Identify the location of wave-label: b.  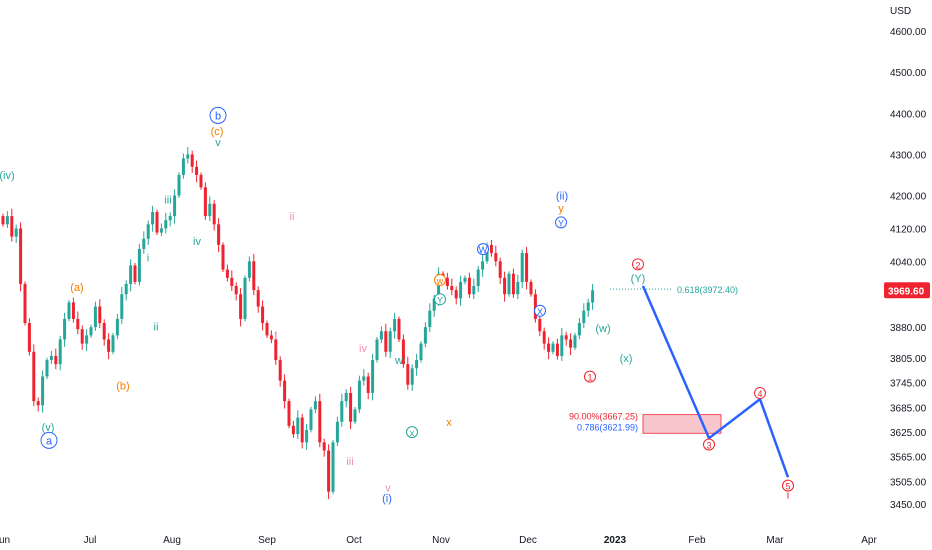
(218, 116).